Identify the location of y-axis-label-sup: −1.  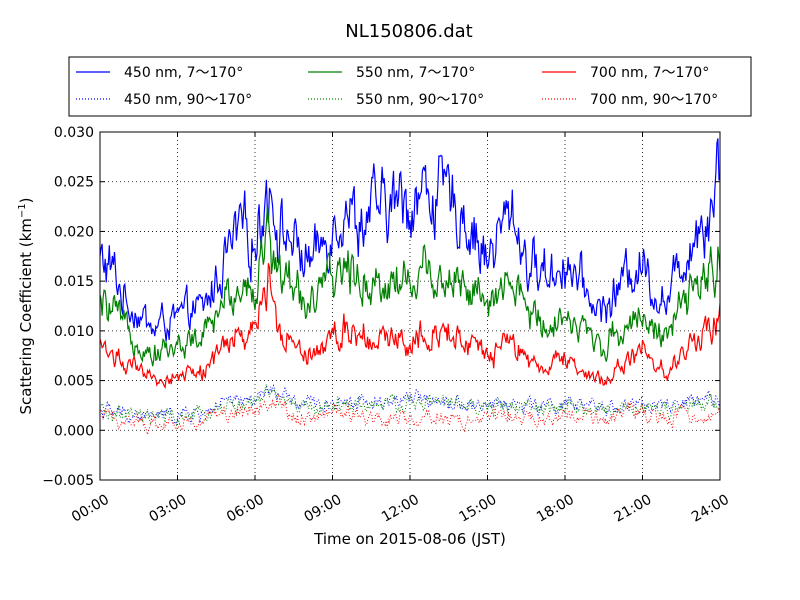
(22, 210).